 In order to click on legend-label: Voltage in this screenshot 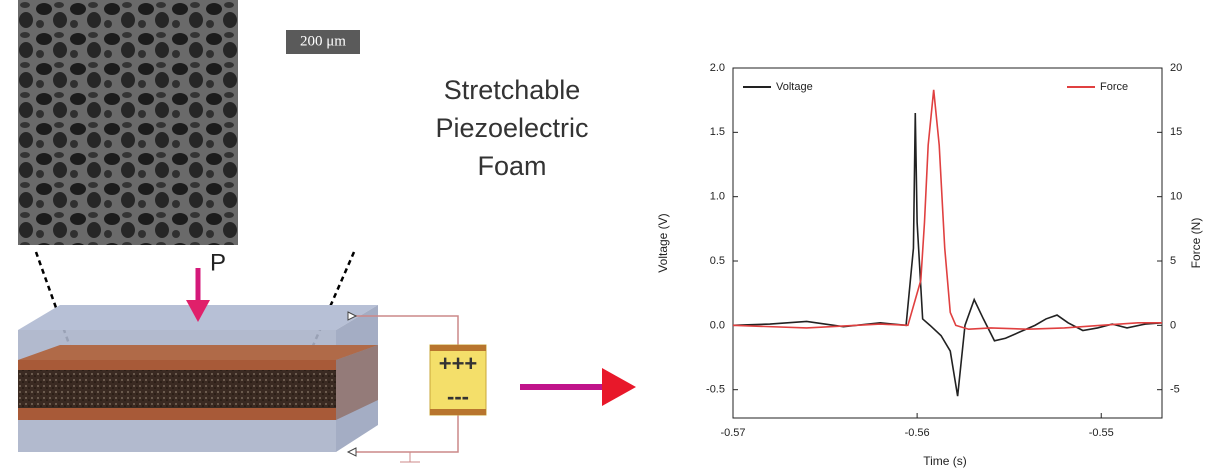, I will do `click(794, 87)`.